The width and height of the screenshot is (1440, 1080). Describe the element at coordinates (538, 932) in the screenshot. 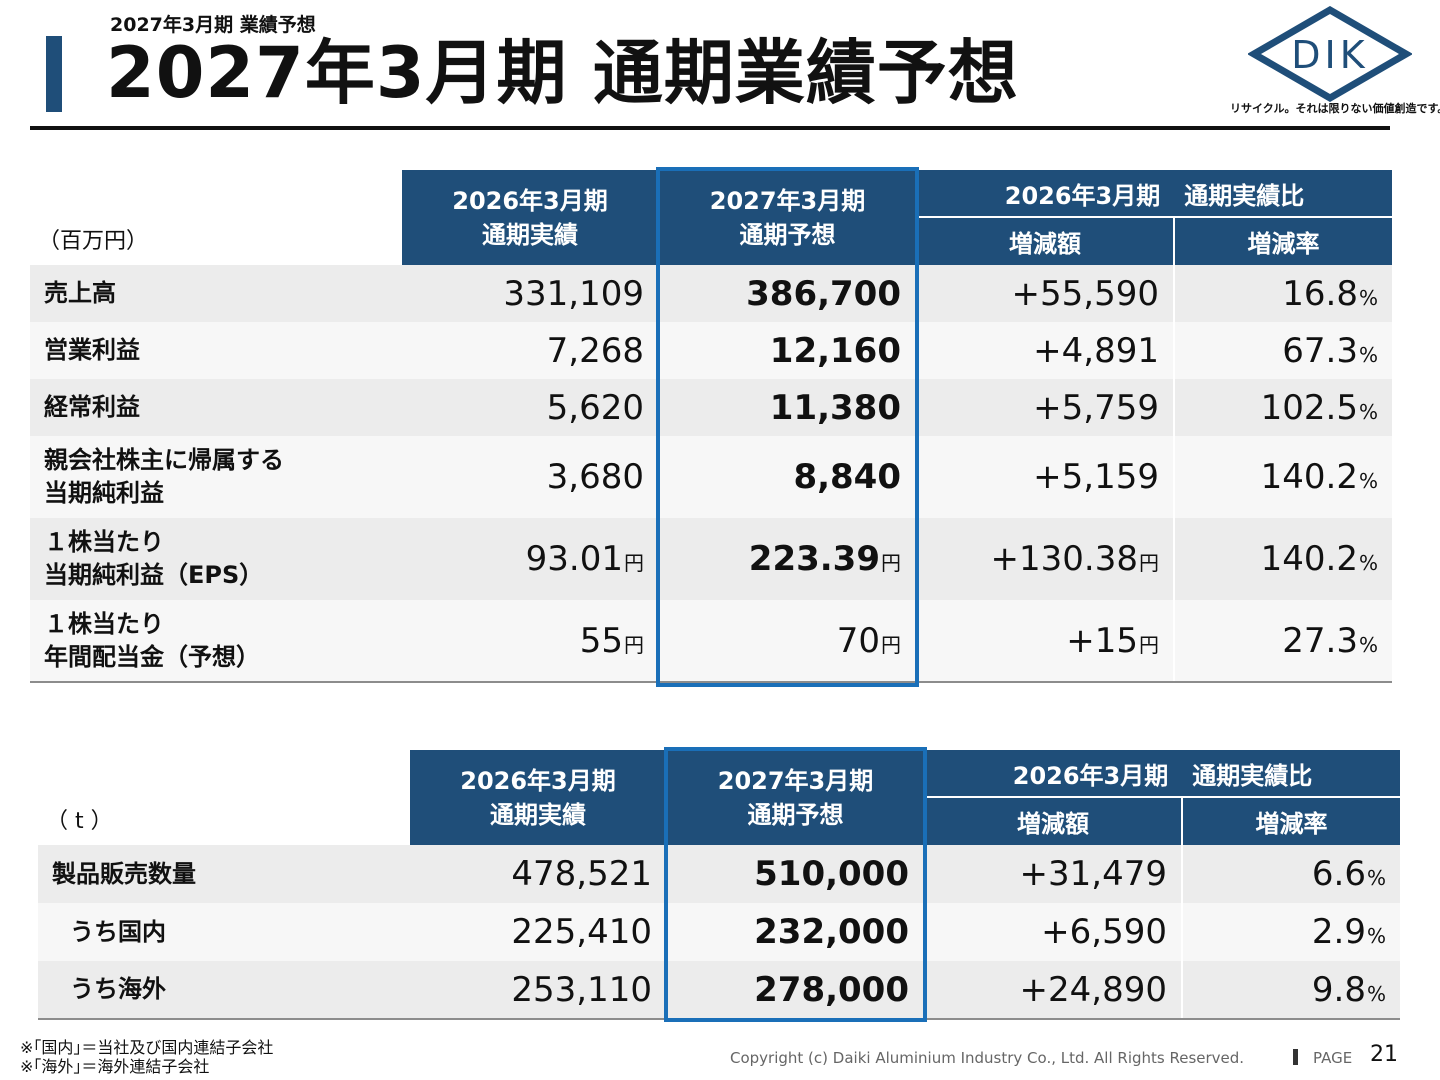

I see `actual-value: 225,410` at that location.